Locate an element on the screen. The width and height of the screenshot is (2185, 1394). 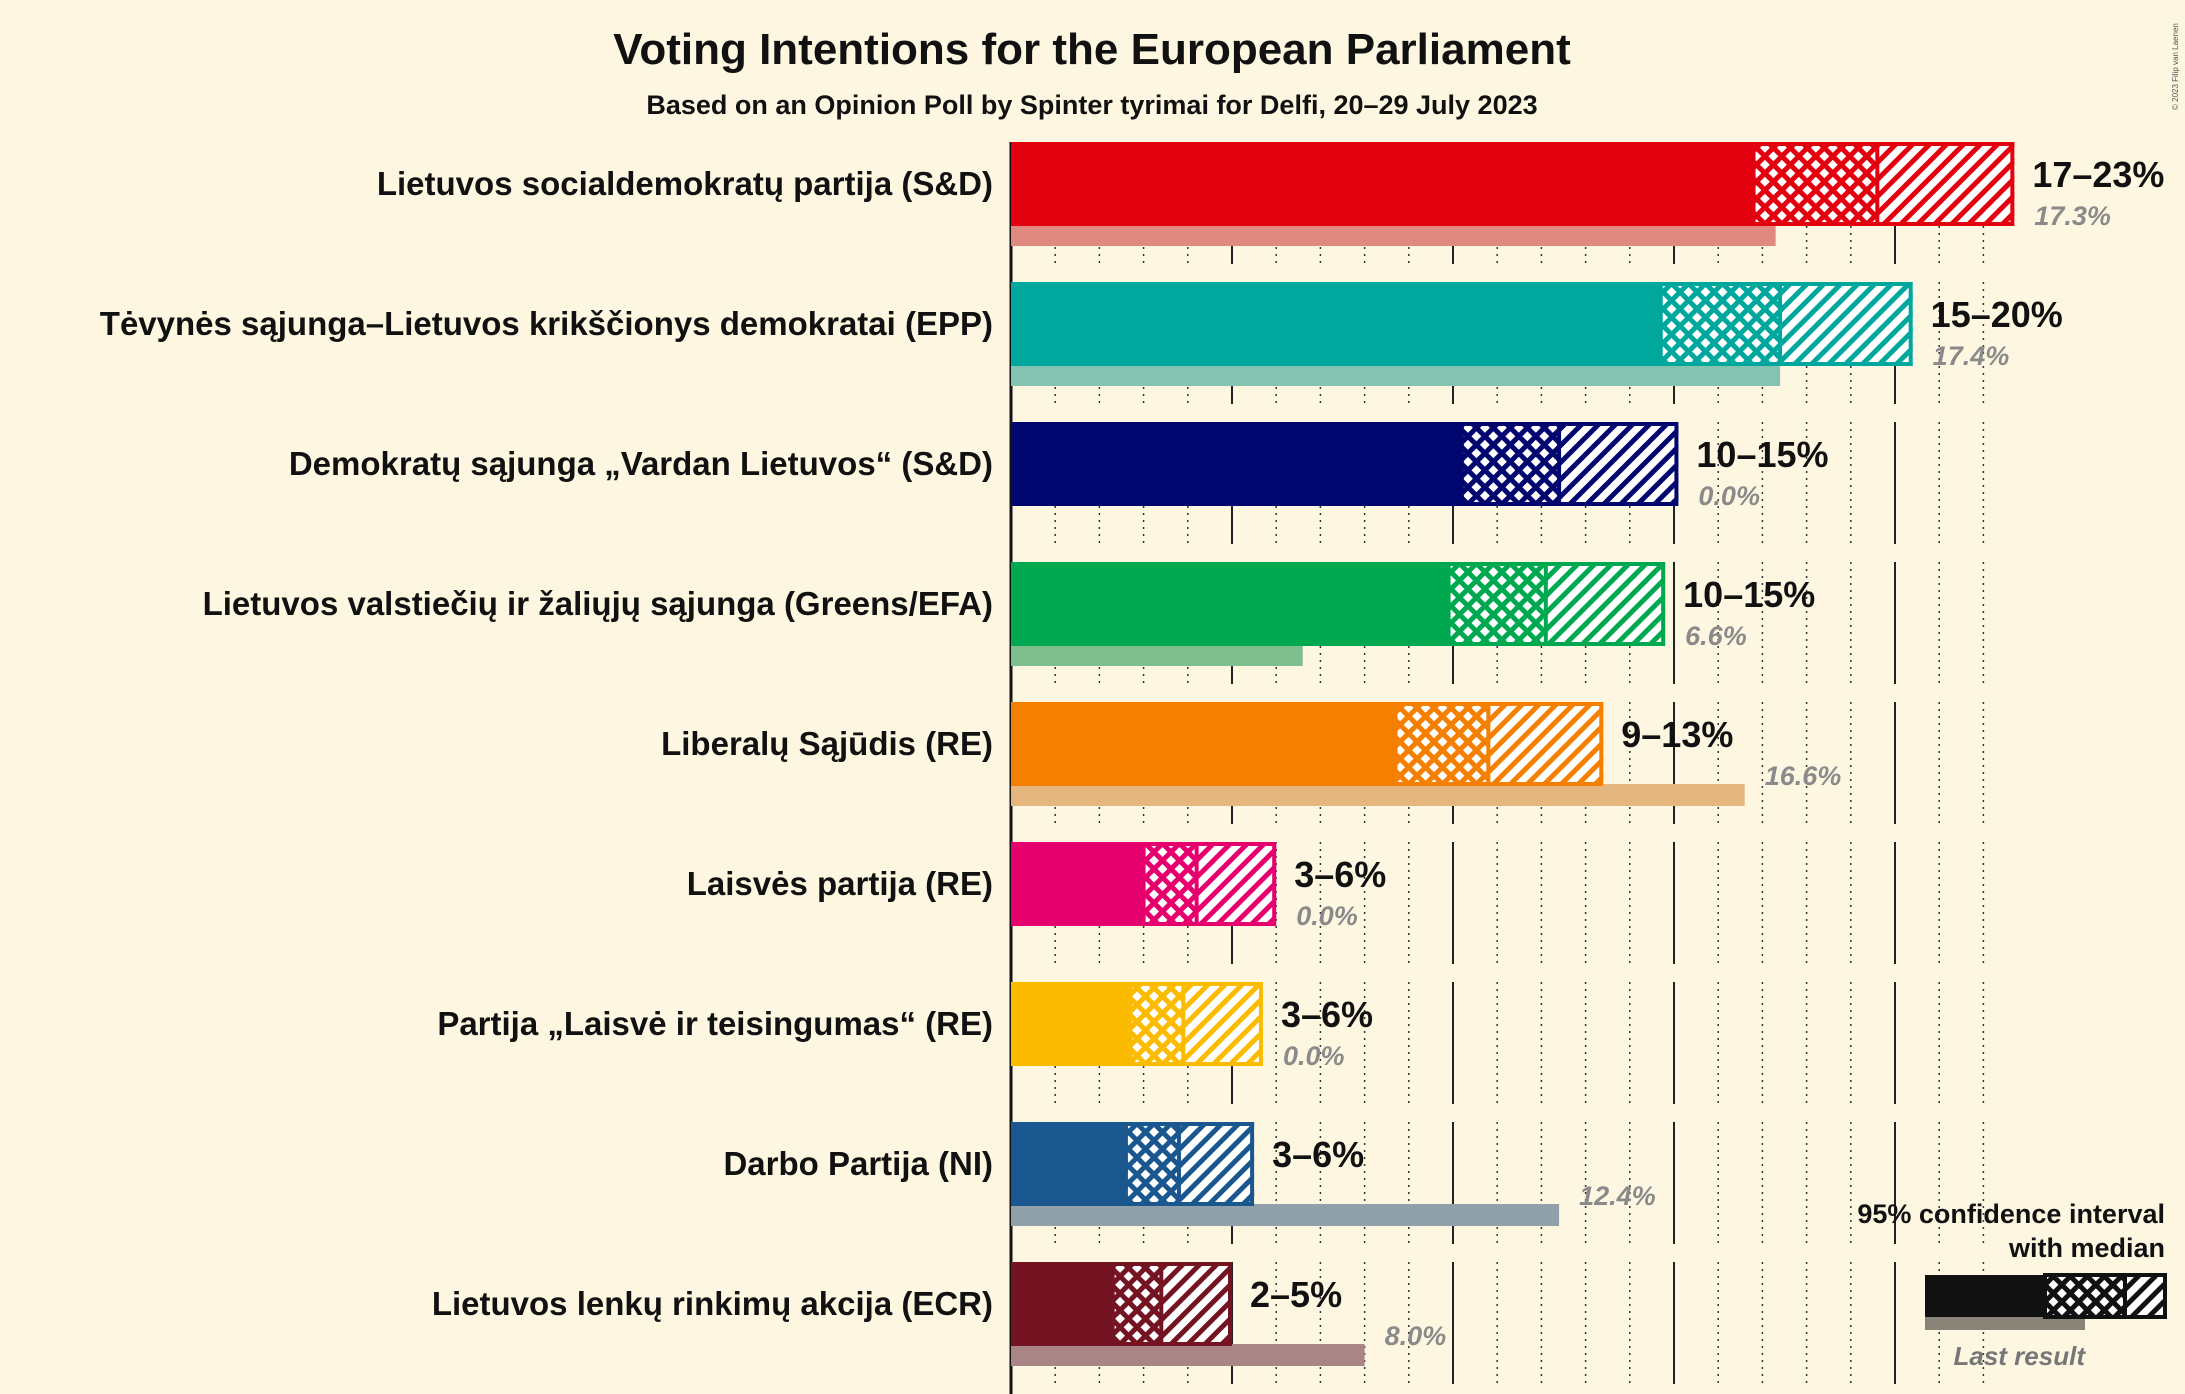
legend-hatch is located at coordinates (2145, 1296).